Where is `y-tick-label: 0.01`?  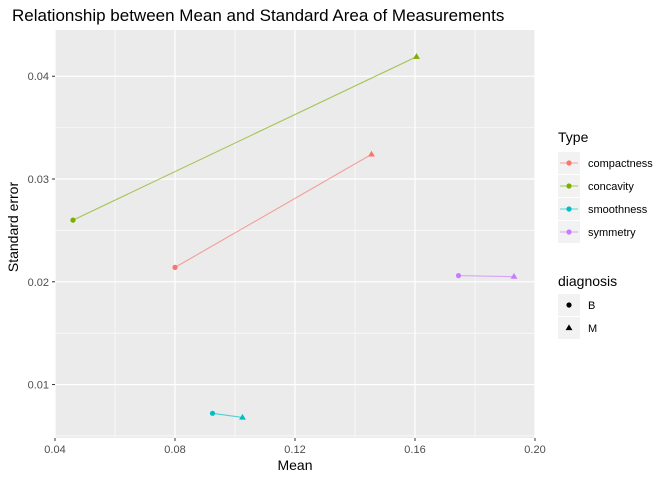
y-tick-label: 0.01 is located at coordinates (38, 386).